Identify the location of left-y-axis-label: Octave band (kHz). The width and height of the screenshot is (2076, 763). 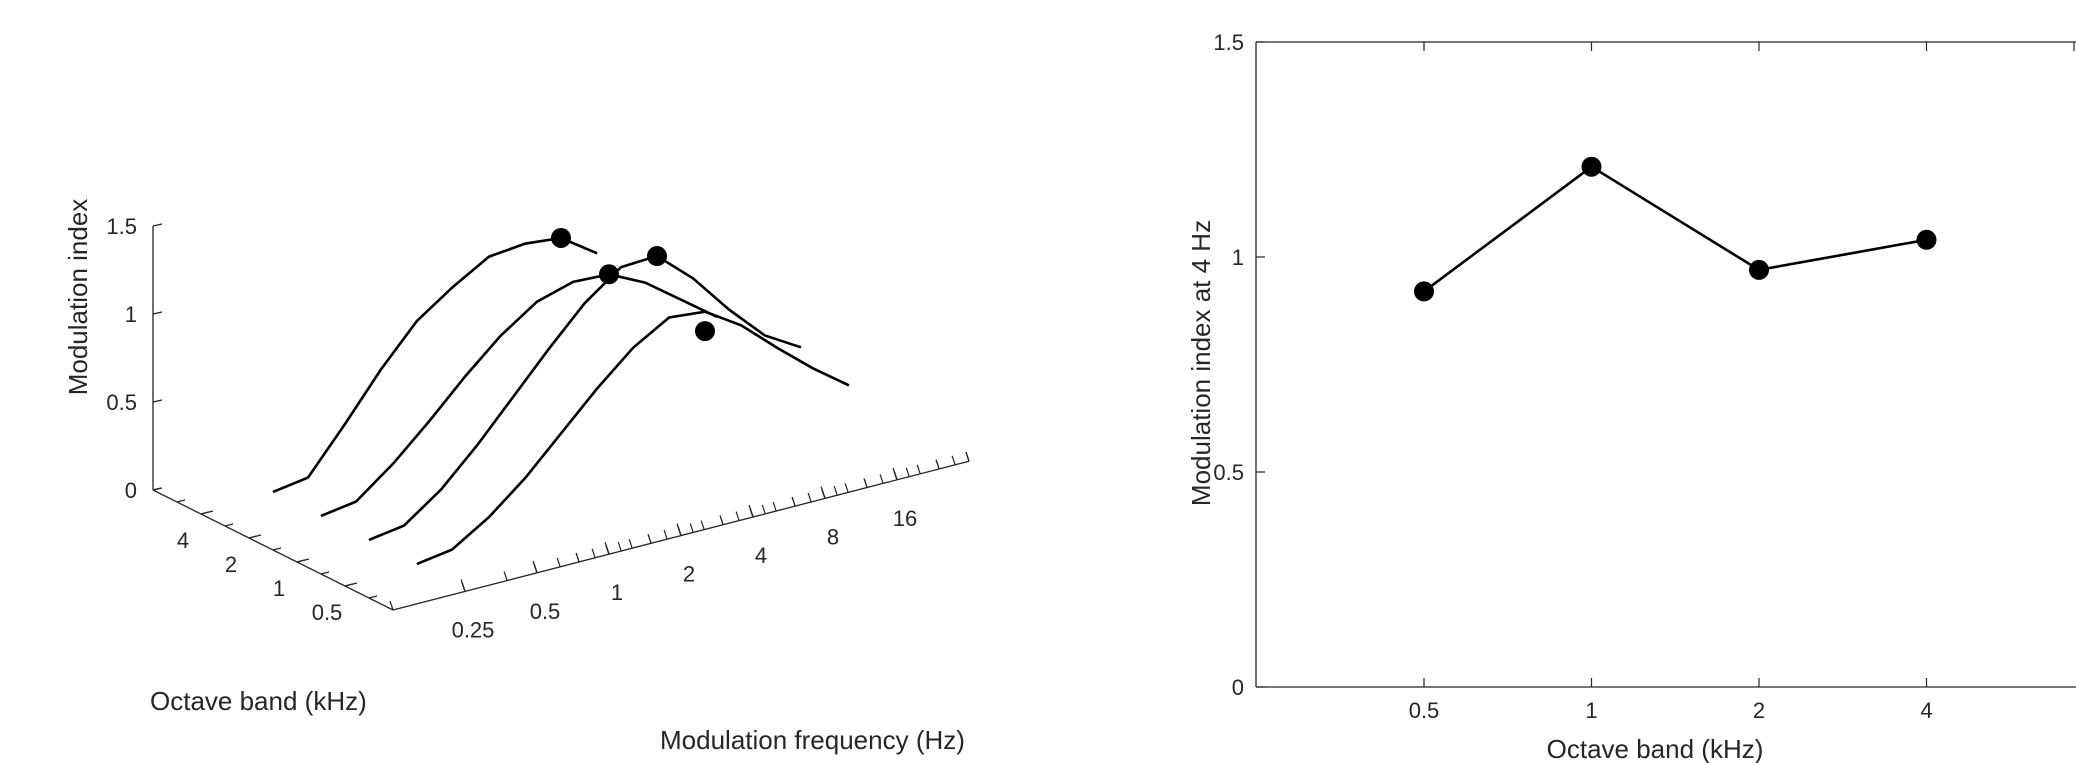
(258, 701).